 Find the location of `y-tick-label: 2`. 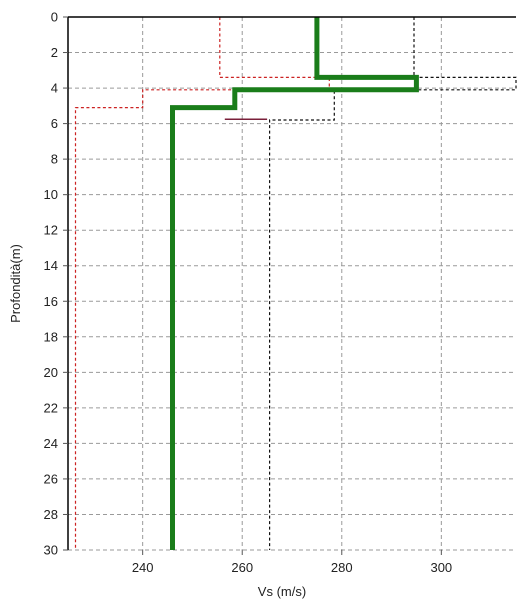

y-tick-label: 2 is located at coordinates (54, 52).